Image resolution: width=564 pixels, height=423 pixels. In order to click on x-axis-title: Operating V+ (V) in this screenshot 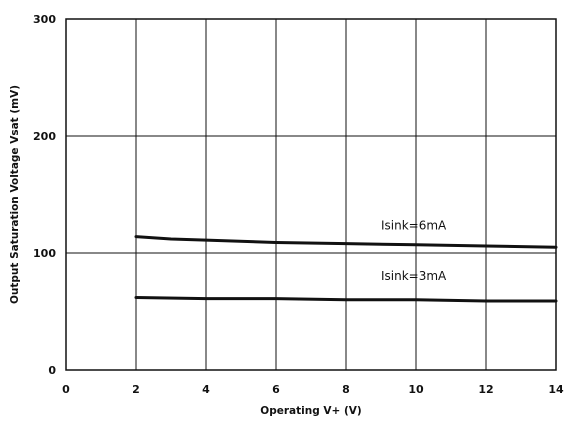, I will do `click(310, 411)`.